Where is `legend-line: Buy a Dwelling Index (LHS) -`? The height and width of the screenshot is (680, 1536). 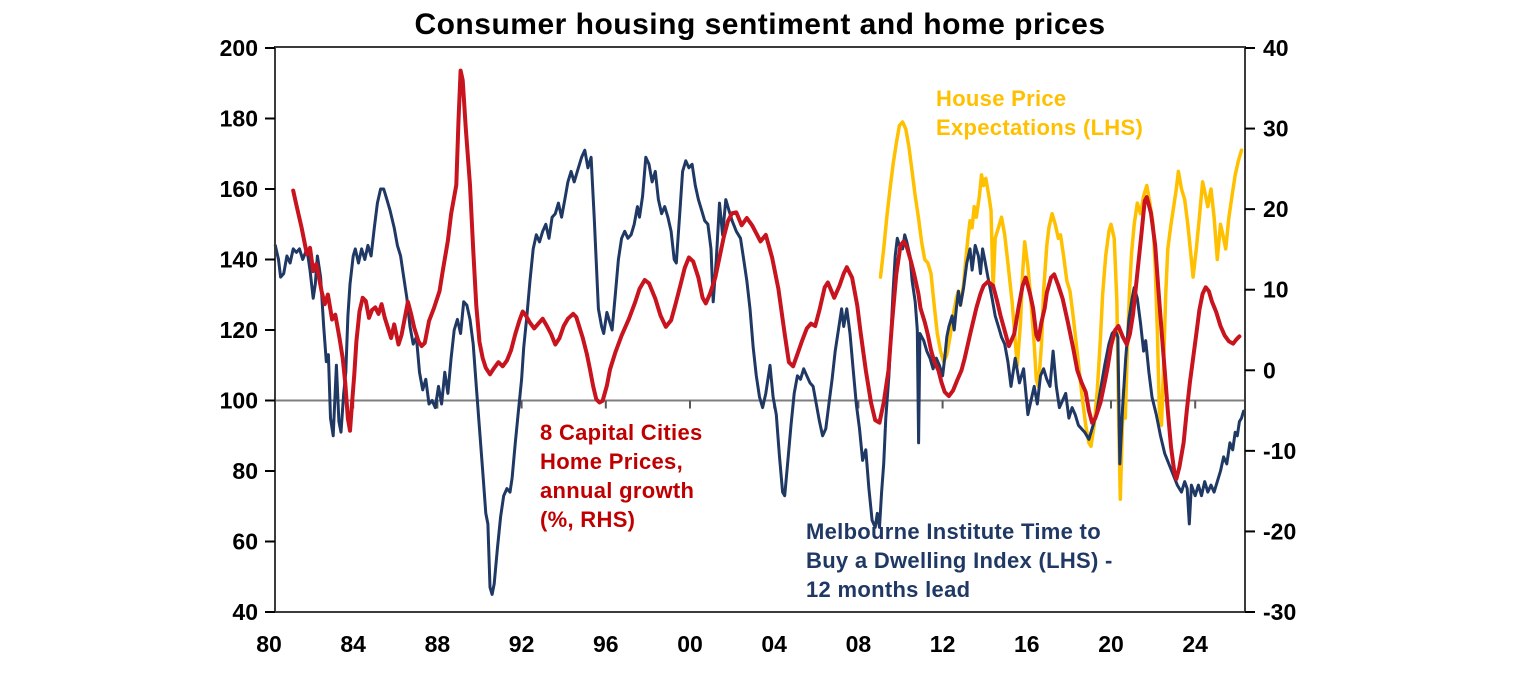 legend-line: Buy a Dwelling Index (LHS) - is located at coordinates (959, 560).